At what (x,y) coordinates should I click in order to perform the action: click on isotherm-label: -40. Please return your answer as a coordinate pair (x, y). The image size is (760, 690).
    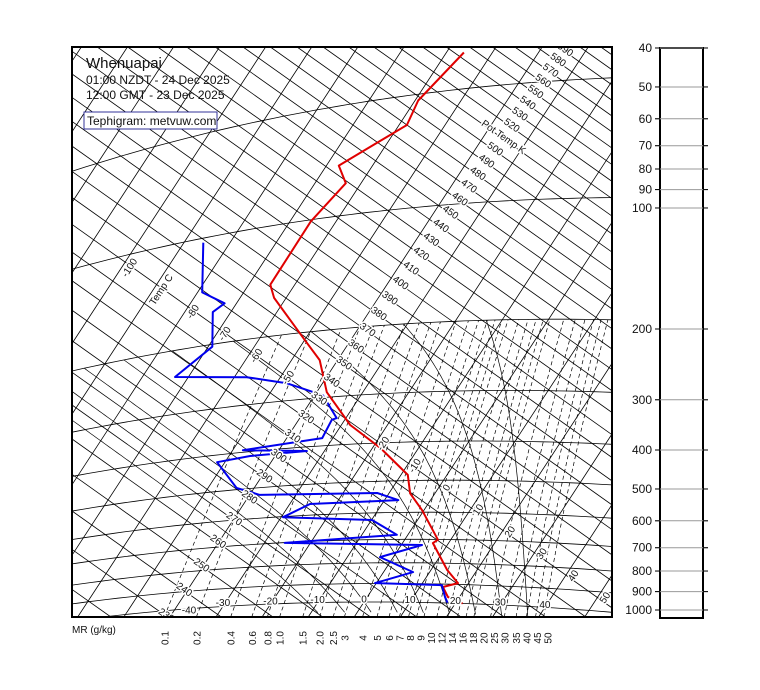
    Looking at the image, I should click on (189, 611).